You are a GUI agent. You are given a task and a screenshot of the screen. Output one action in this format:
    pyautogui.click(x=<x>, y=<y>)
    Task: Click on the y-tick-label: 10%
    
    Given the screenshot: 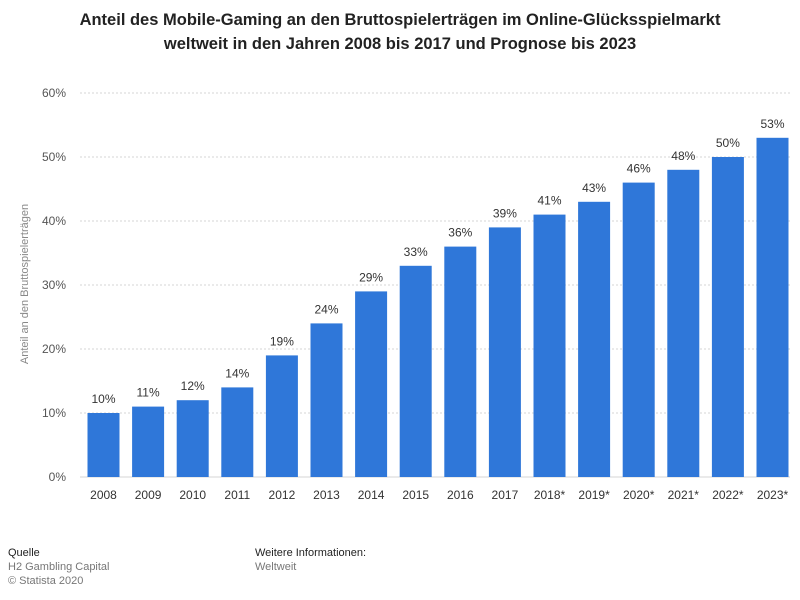 What is the action you would take?
    pyautogui.click(x=54, y=413)
    